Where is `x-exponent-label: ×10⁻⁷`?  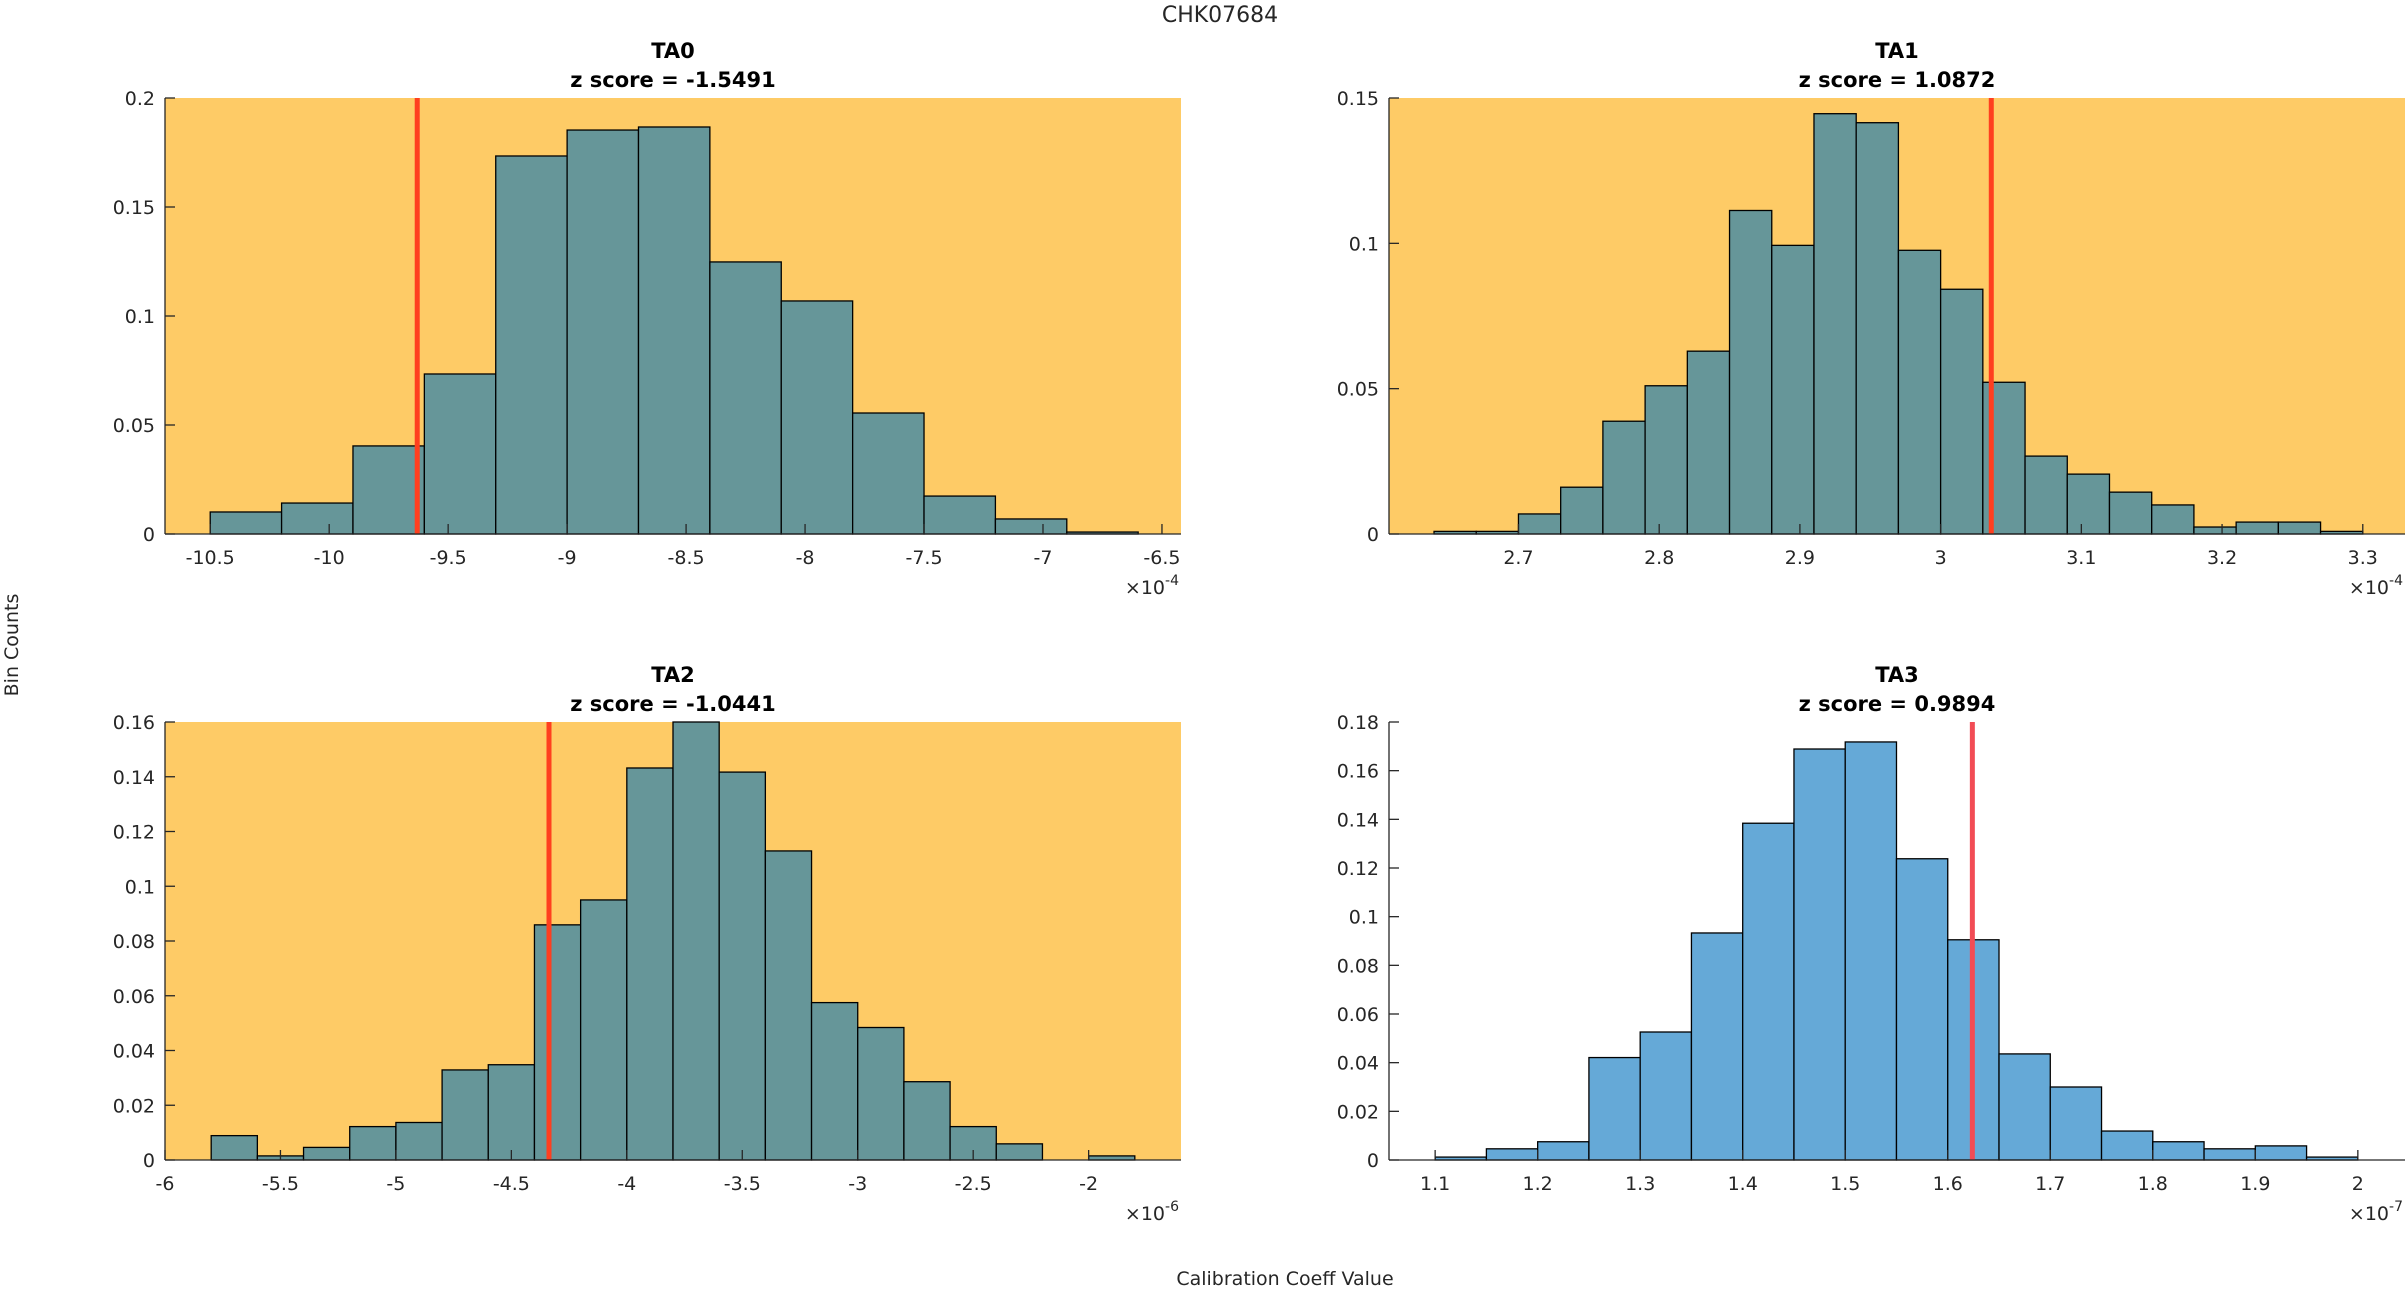 x-exponent-label: ×10⁻⁷ is located at coordinates (2376, 1212).